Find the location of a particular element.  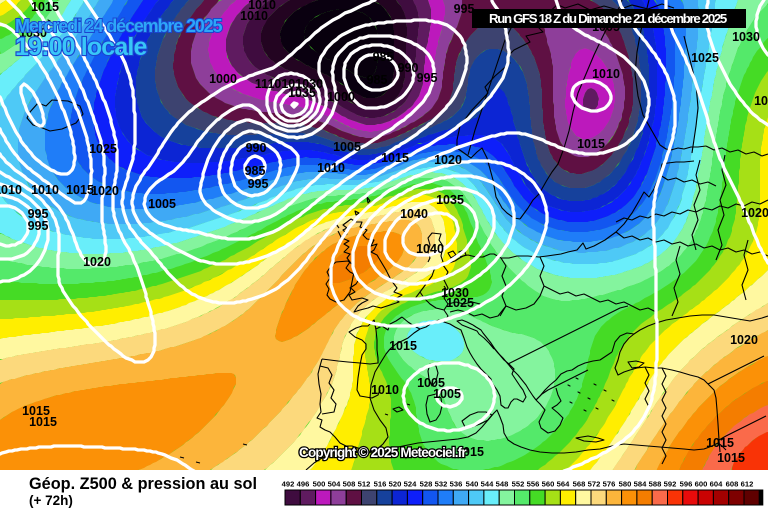

svg-text: 504 is located at coordinates (334, 484).